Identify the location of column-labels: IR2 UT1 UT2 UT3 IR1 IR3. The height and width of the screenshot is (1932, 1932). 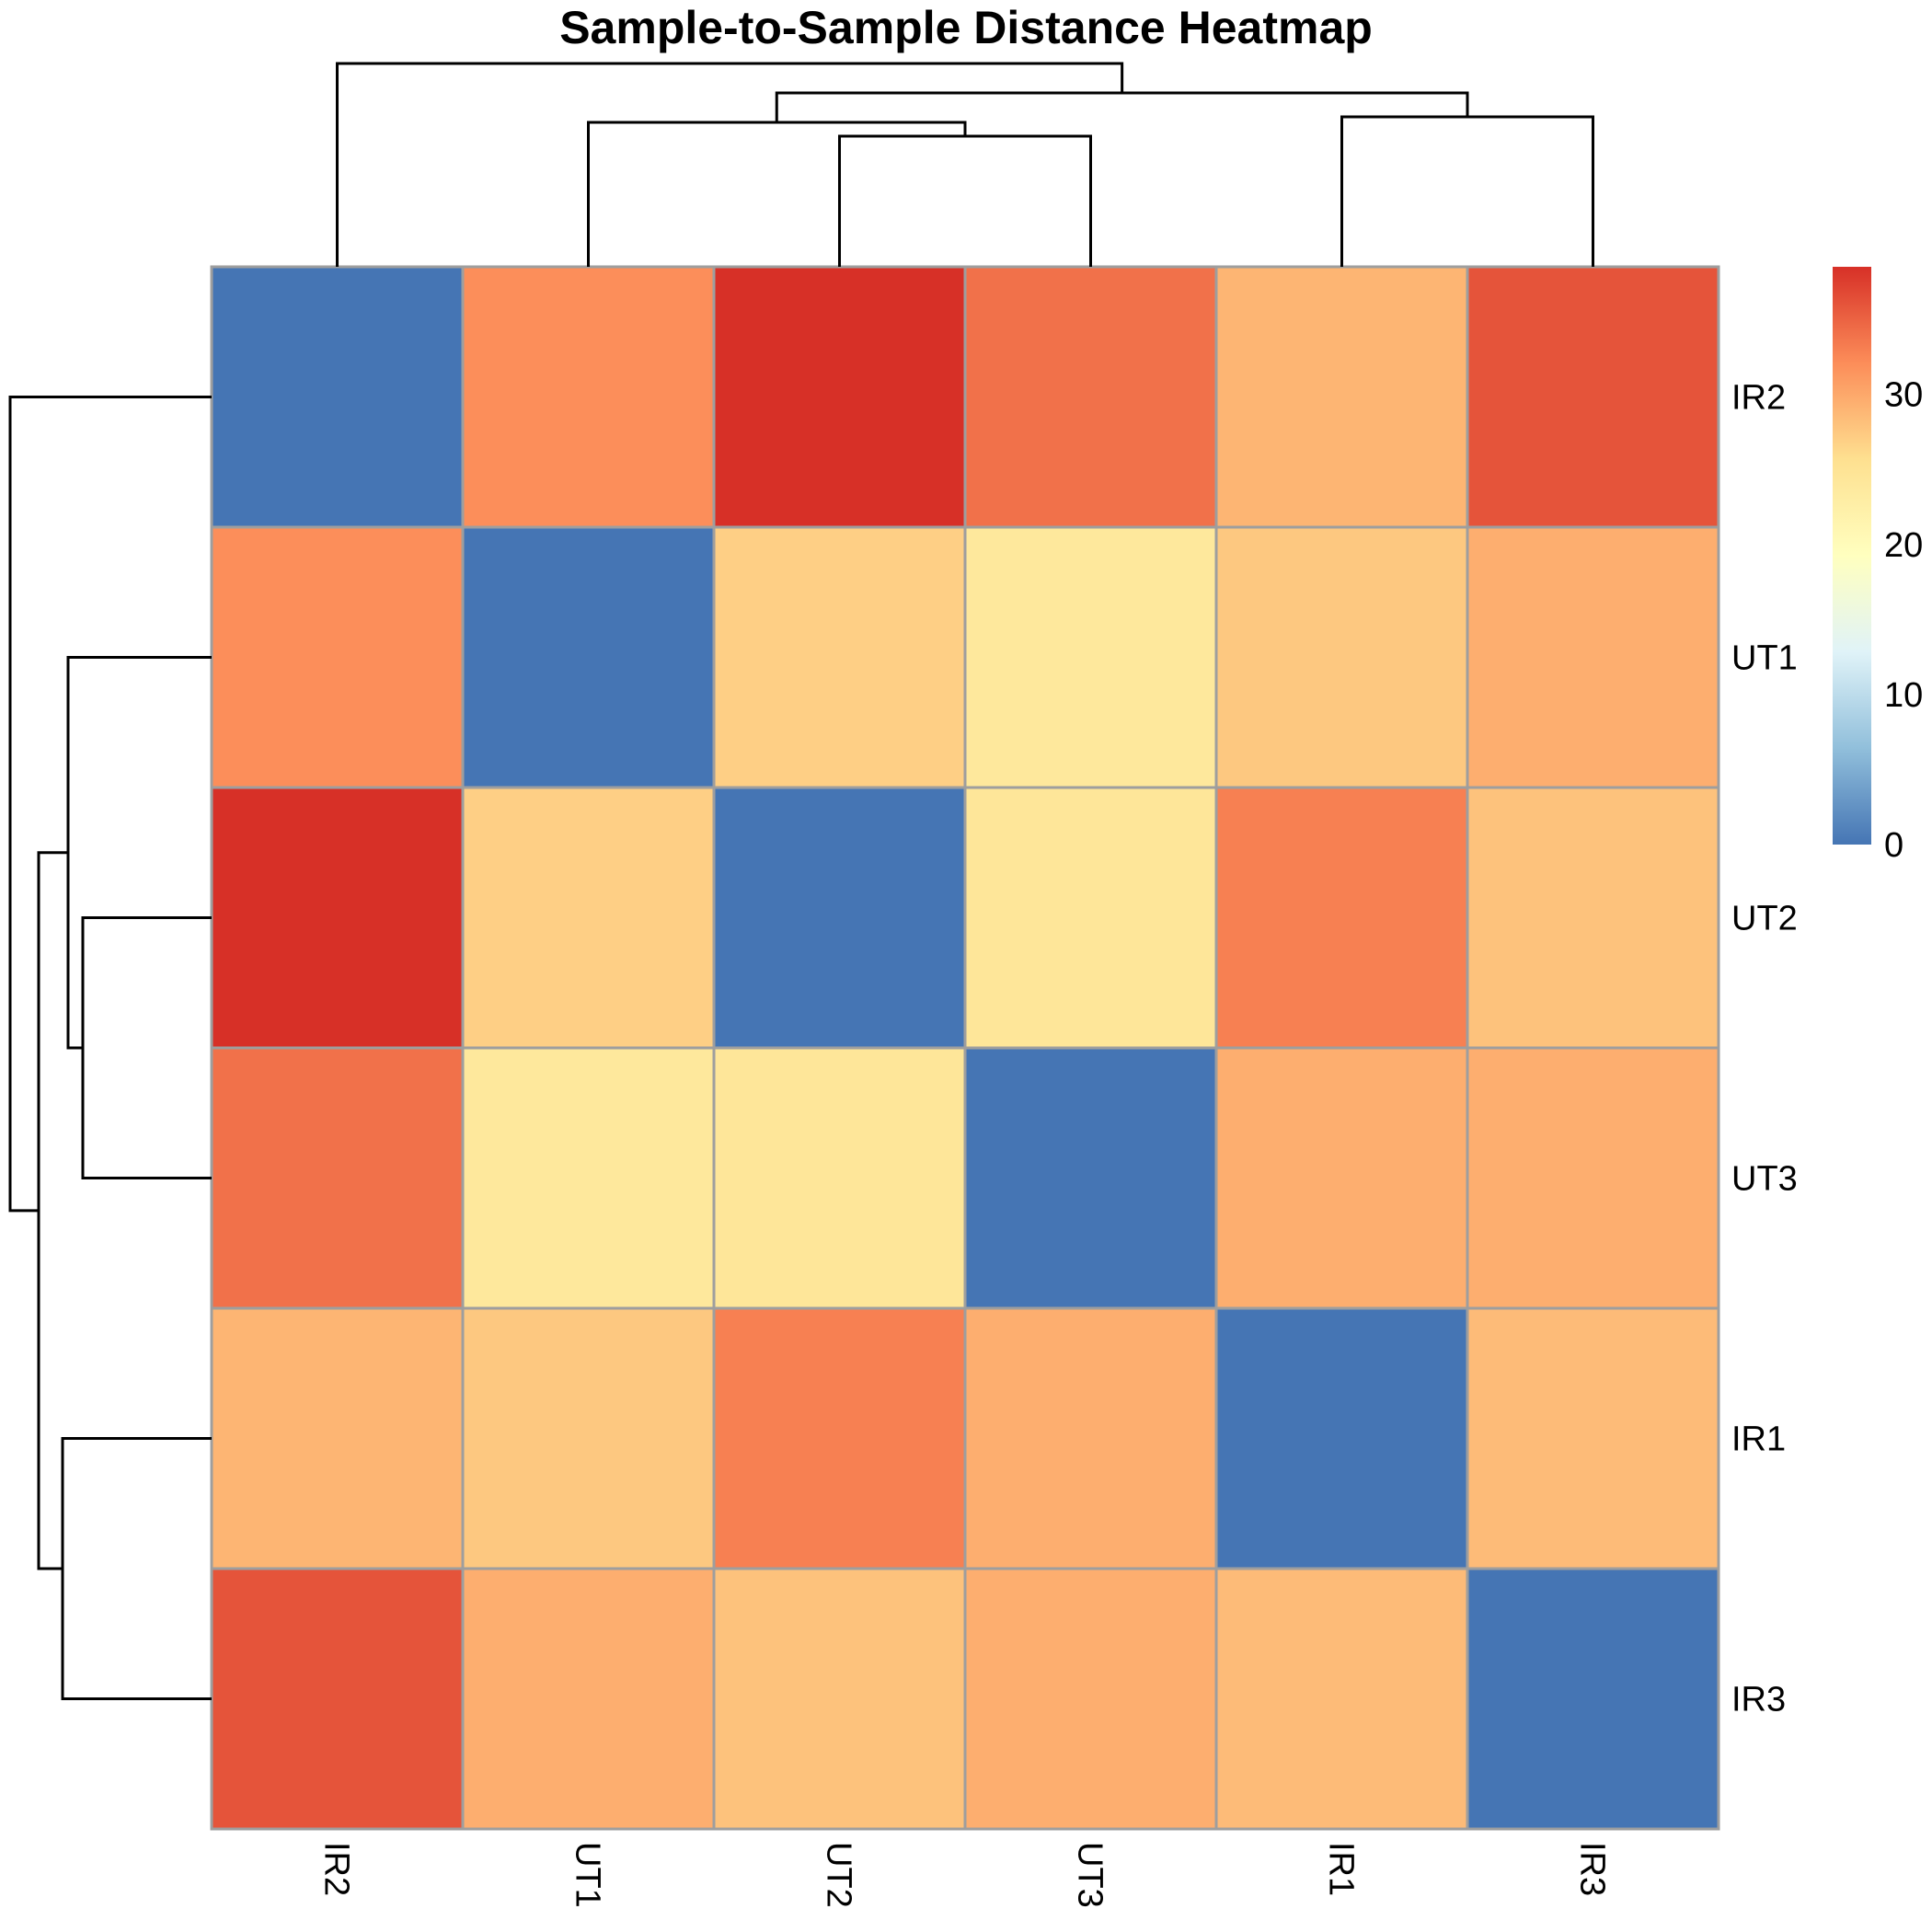
(964, 1875).